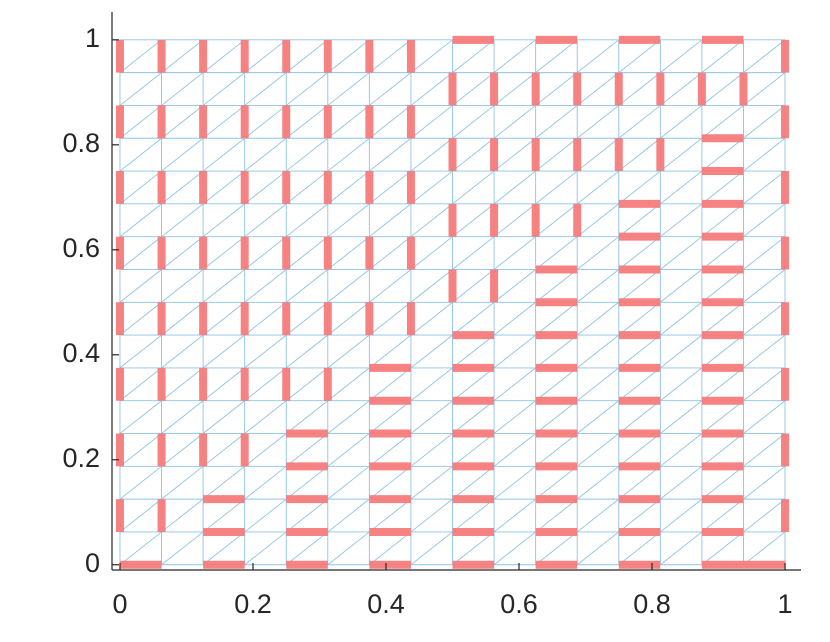 The height and width of the screenshot is (642, 830). I want to click on x-tick-label: 0, so click(119, 604).